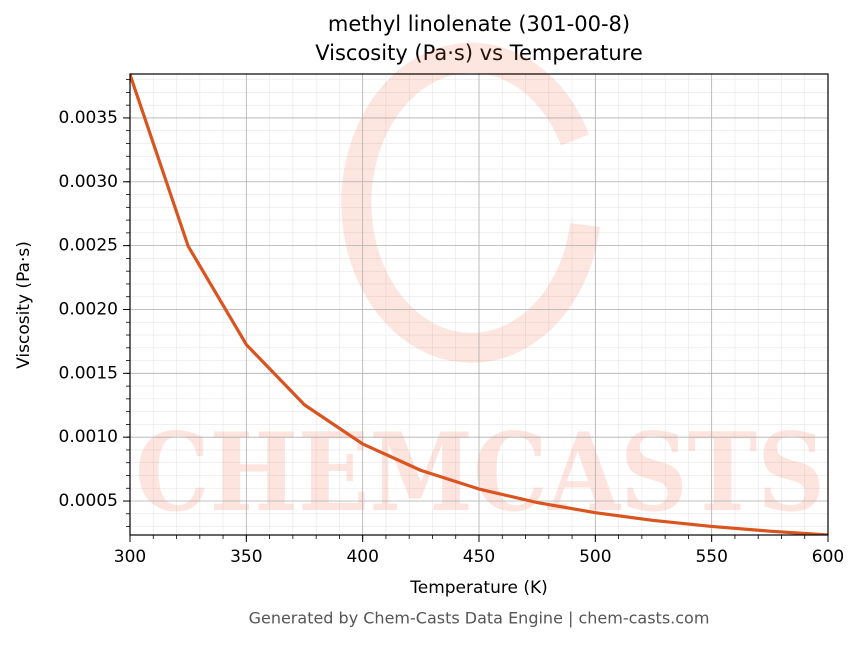  What do you see at coordinates (88, 118) in the screenshot?
I see `y-tick-label: 0.0035` at bounding box center [88, 118].